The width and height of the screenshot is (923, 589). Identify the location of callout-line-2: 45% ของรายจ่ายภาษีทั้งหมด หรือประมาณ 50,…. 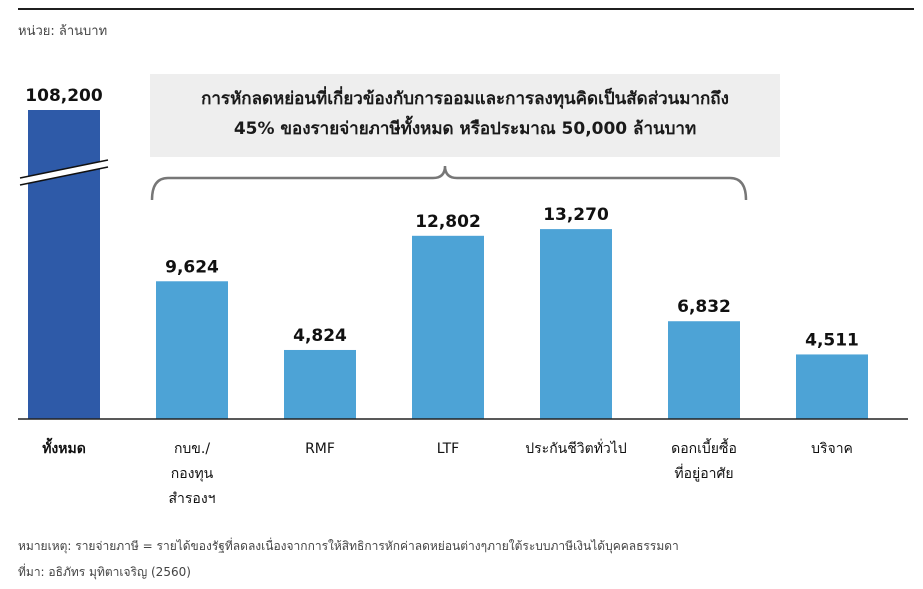
(465, 129).